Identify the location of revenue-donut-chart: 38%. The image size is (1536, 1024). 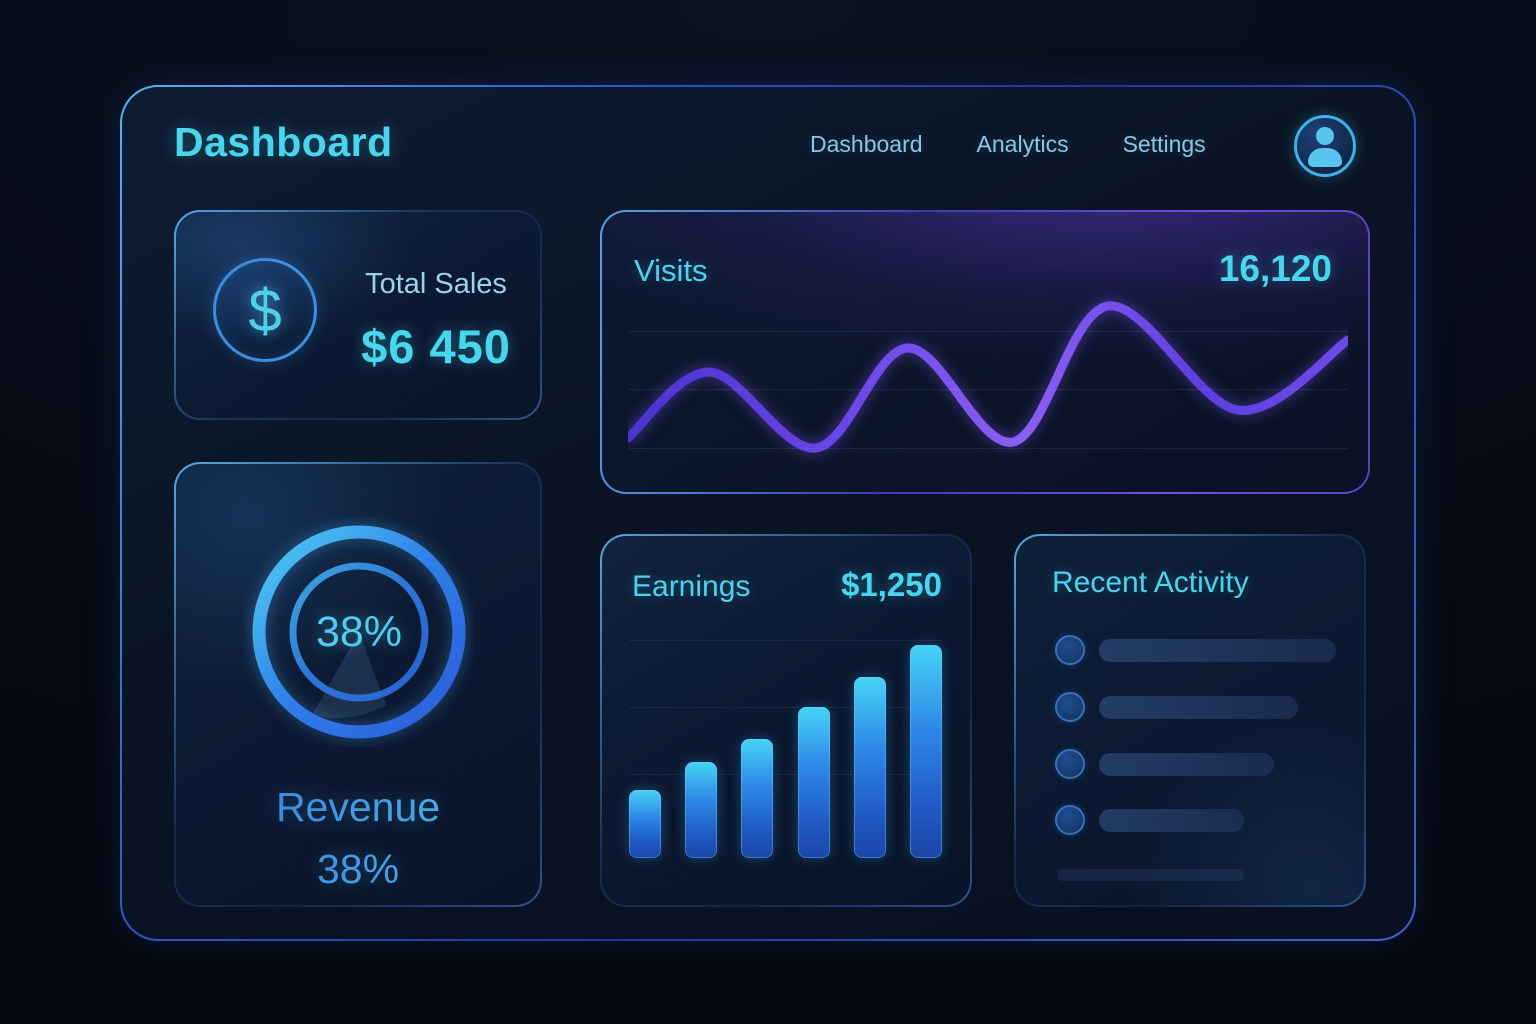
(359, 632).